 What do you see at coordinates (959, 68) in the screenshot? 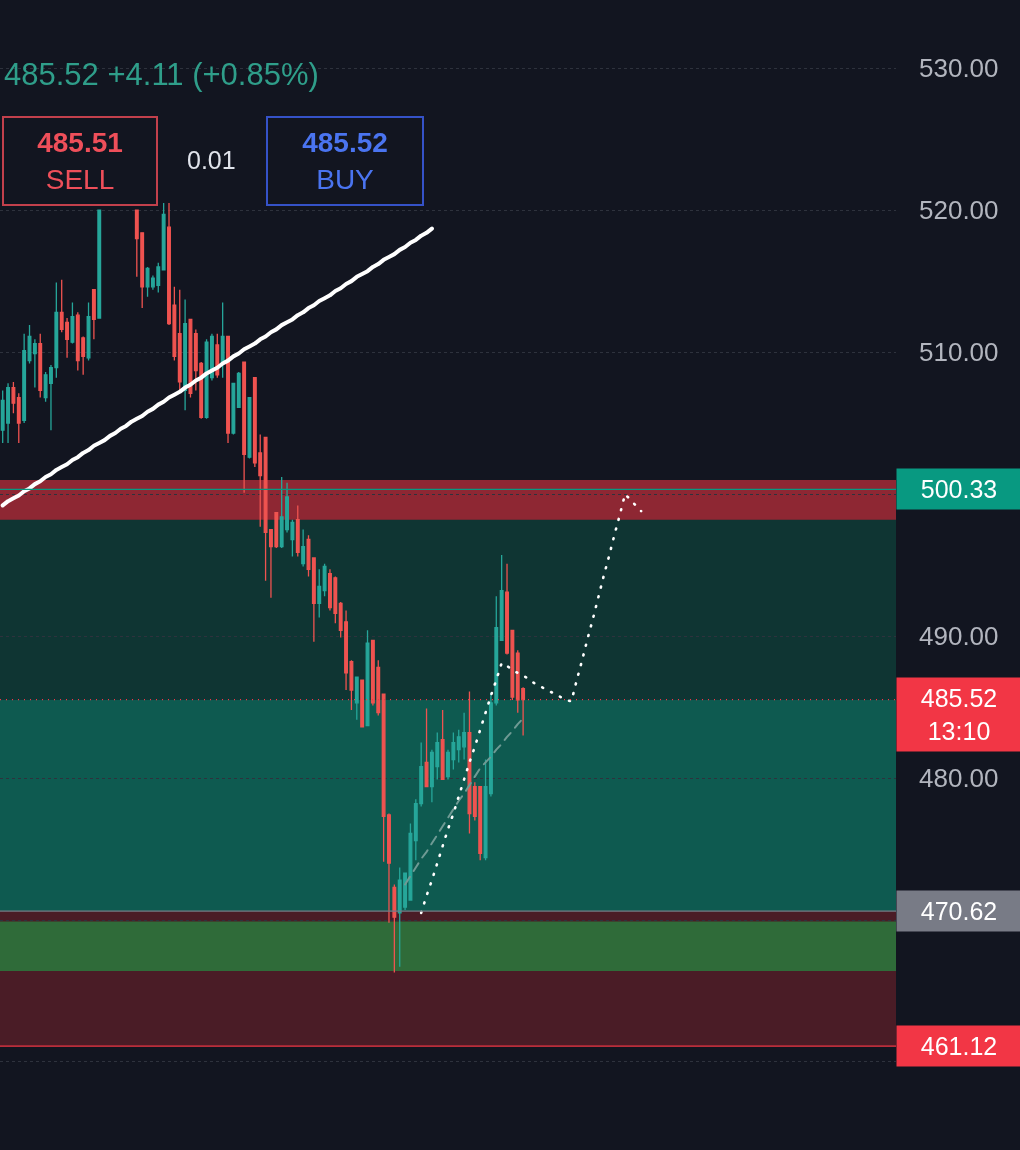
I see `y-tick-label: 530.00` at bounding box center [959, 68].